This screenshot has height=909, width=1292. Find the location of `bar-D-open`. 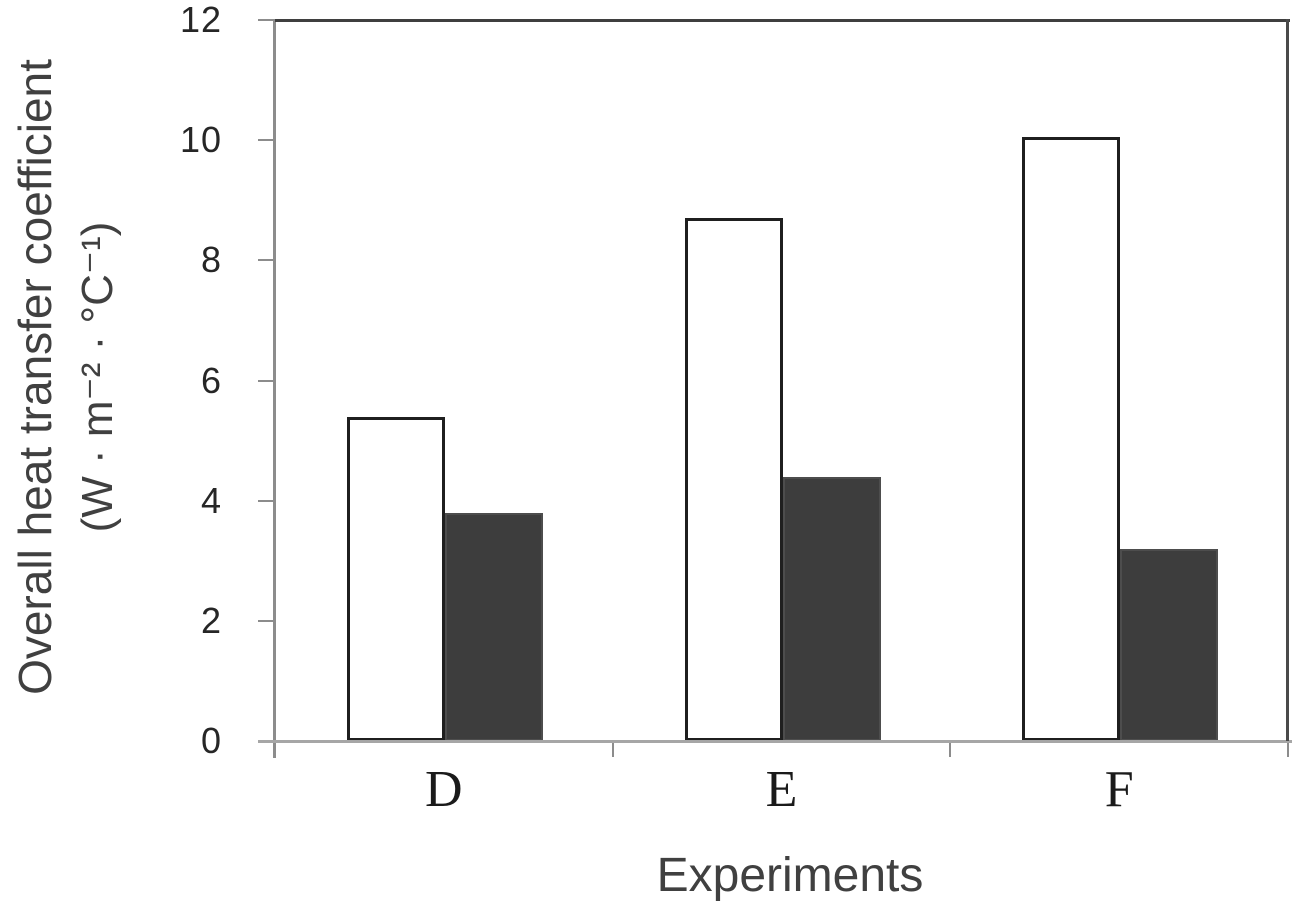

bar-D-open is located at coordinates (396, 578).